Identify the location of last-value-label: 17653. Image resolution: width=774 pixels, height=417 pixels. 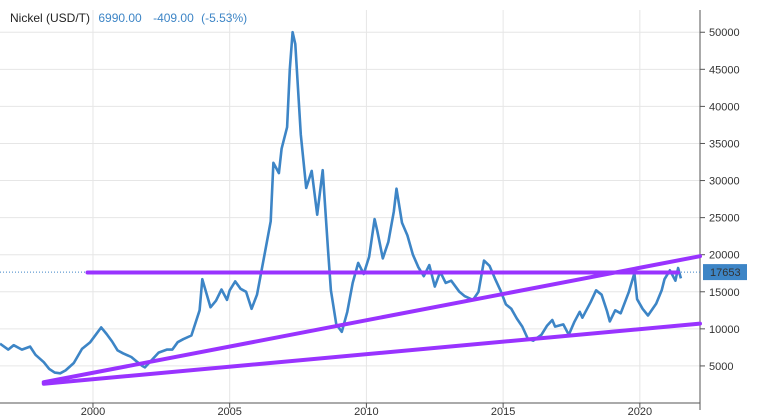
(725, 273).